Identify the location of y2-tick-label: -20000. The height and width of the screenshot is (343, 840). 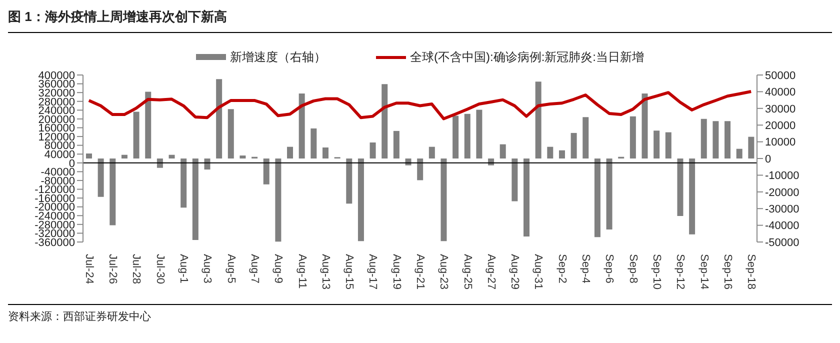
(782, 192).